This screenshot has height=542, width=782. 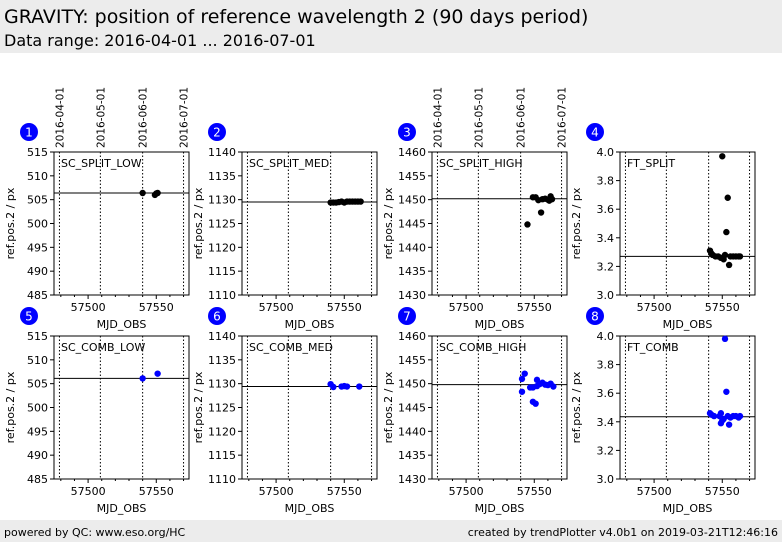 I want to click on panel-label: SC_SPLIT_LOW, so click(x=101, y=163).